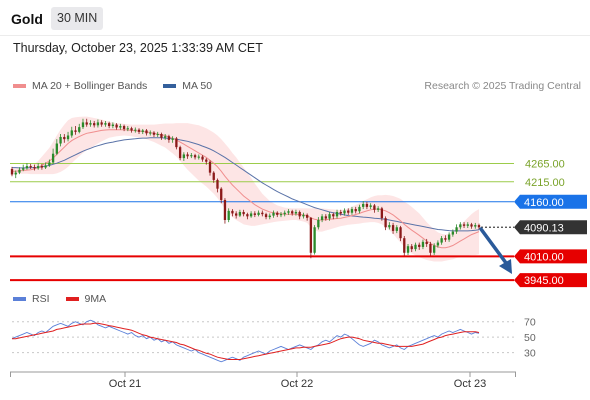 This screenshot has height=400, width=590. I want to click on instrument-title: Gold, so click(27, 19).